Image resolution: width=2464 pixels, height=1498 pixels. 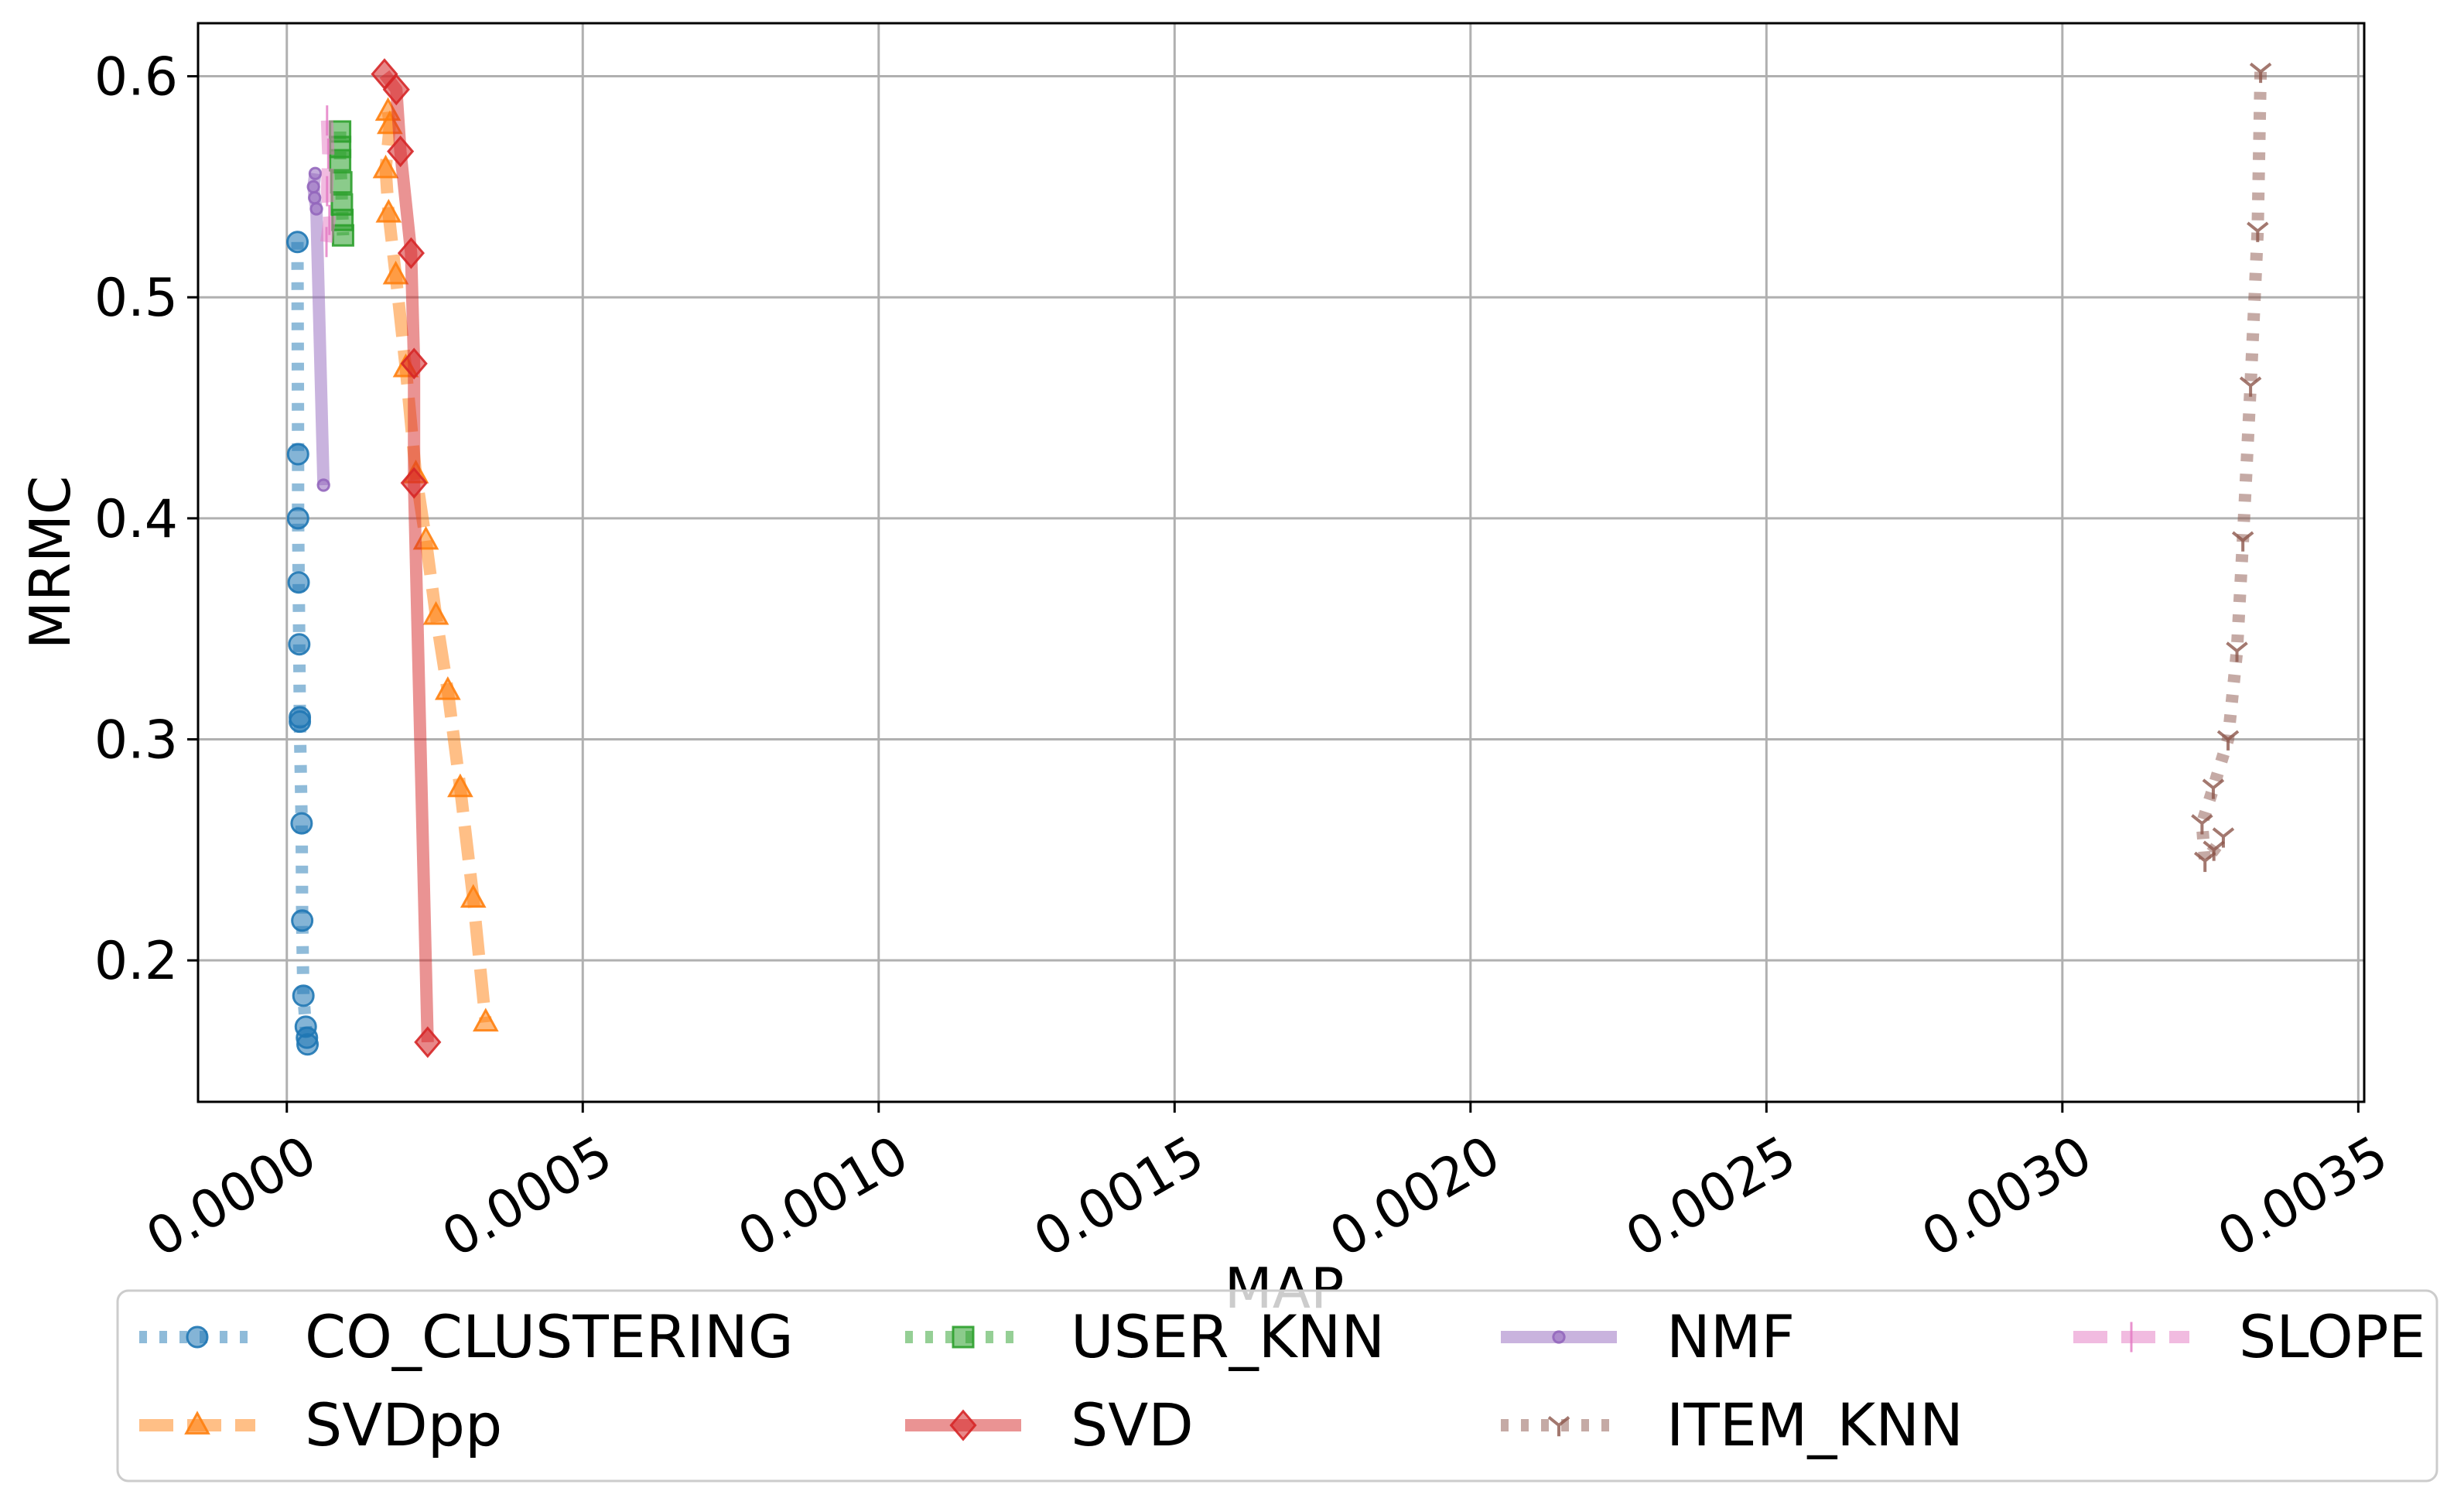 What do you see at coordinates (231, 1196) in the screenshot?
I see `x-tick-label: 0.0000` at bounding box center [231, 1196].